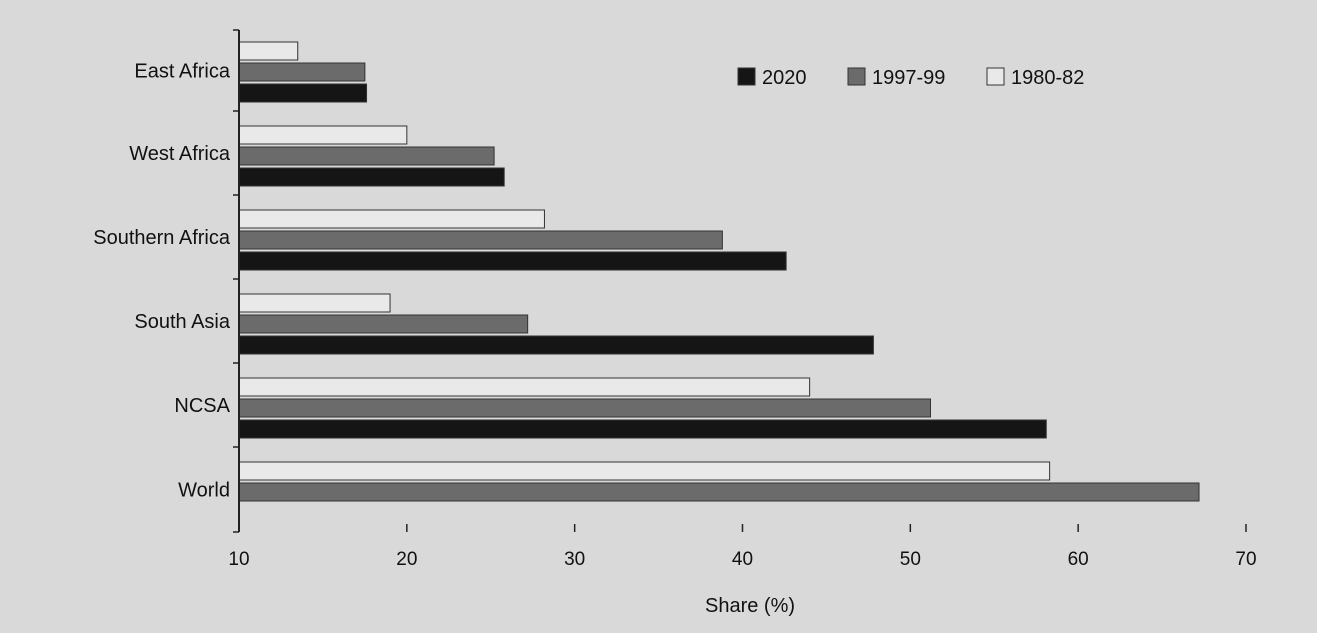 This screenshot has width=1317, height=633. What do you see at coordinates (512, 261) in the screenshot?
I see `bar-southern-africa-2020` at bounding box center [512, 261].